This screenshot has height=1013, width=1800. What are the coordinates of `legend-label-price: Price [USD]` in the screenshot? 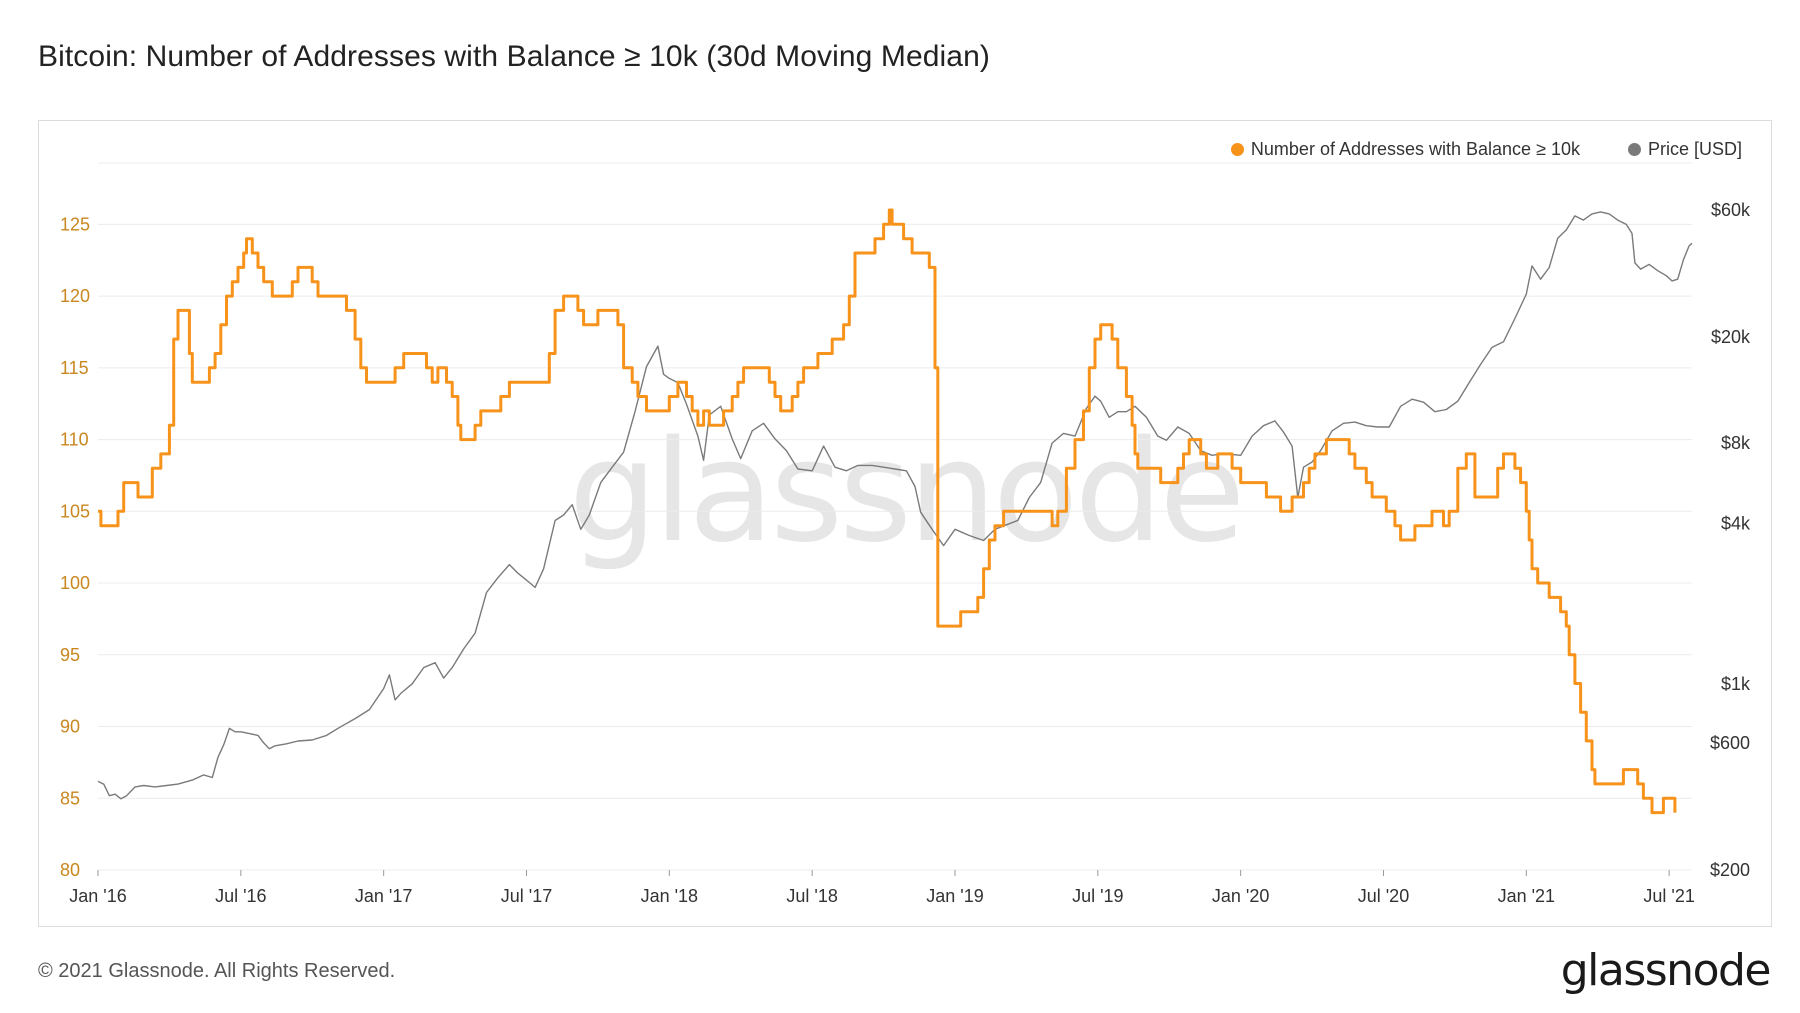 It's located at (1694, 149).